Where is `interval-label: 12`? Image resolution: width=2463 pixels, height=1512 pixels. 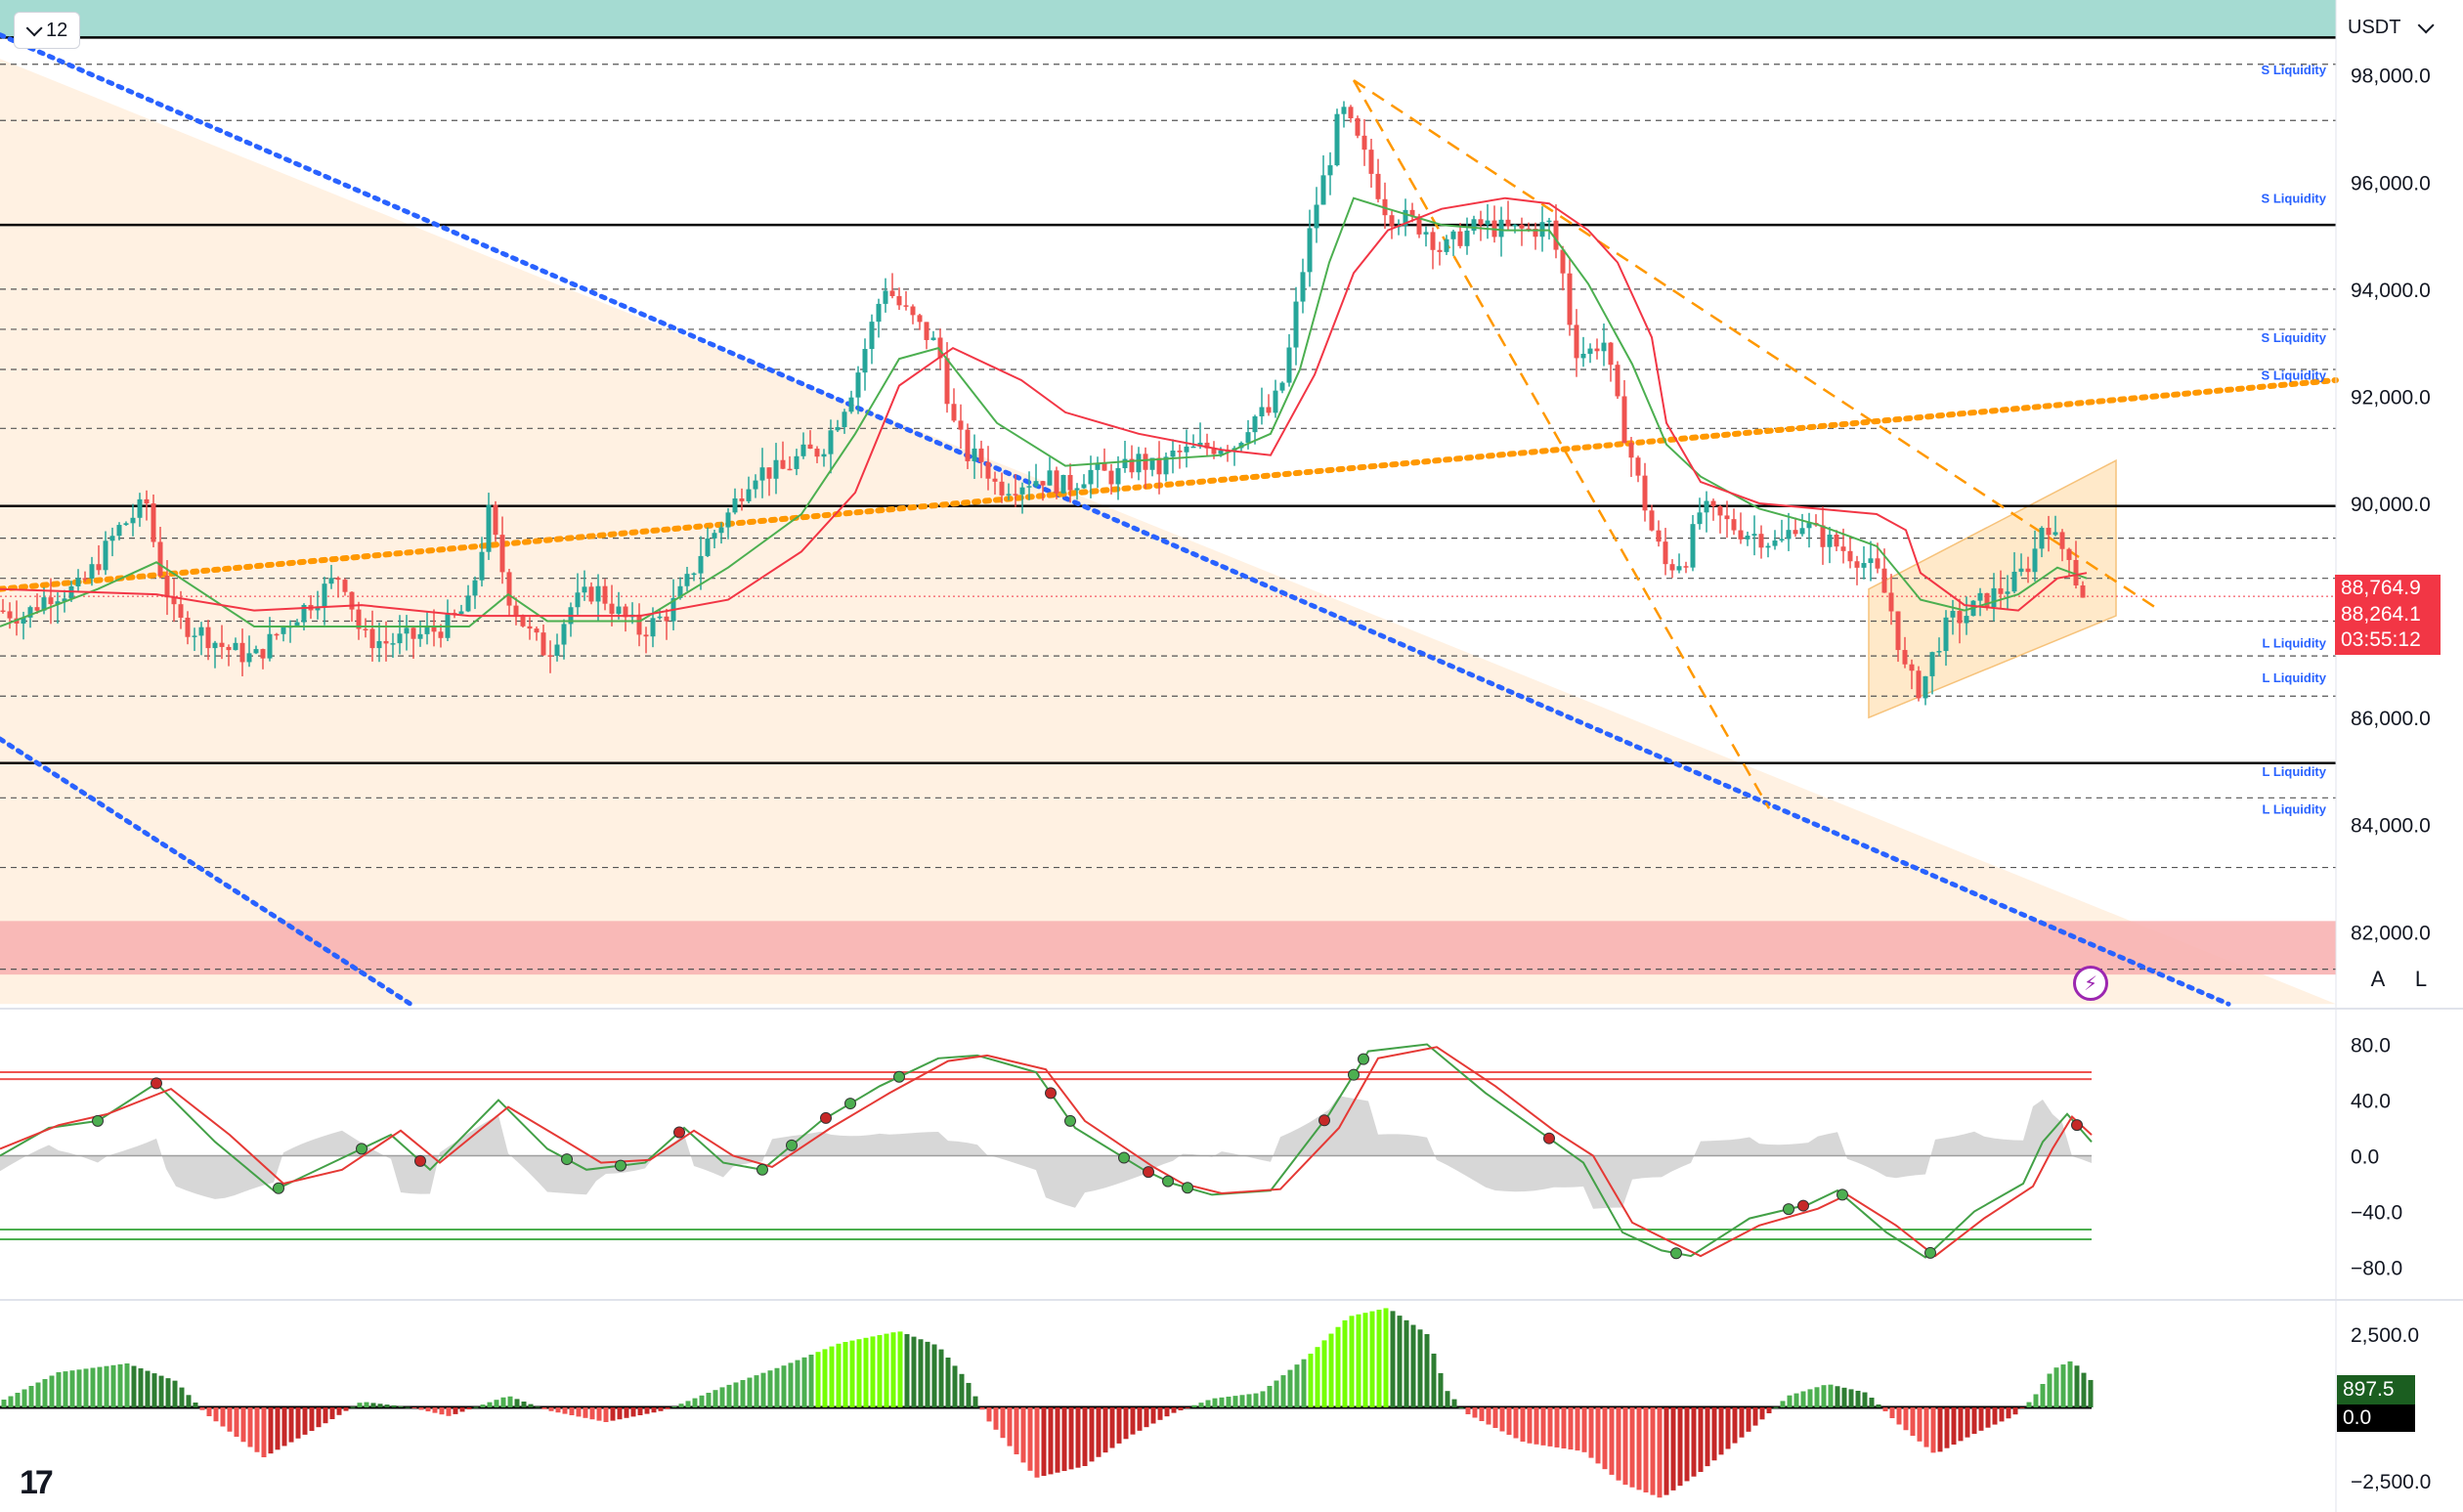 interval-label: 12 is located at coordinates (57, 30).